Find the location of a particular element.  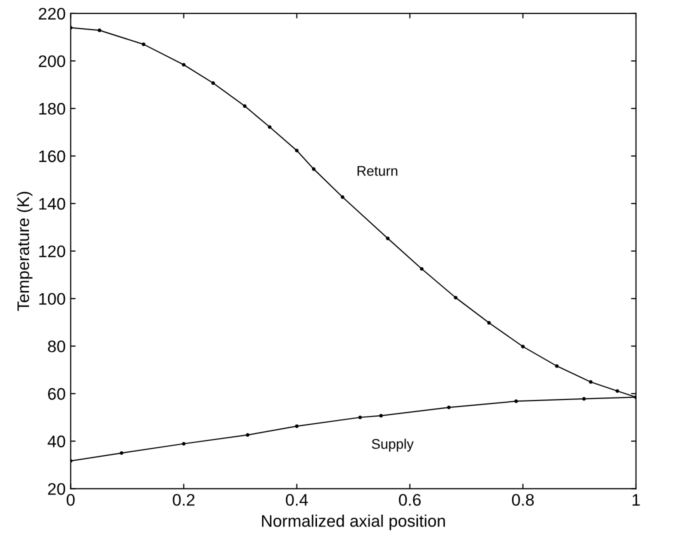

y-tick-label: 160 is located at coordinates (52, 156).